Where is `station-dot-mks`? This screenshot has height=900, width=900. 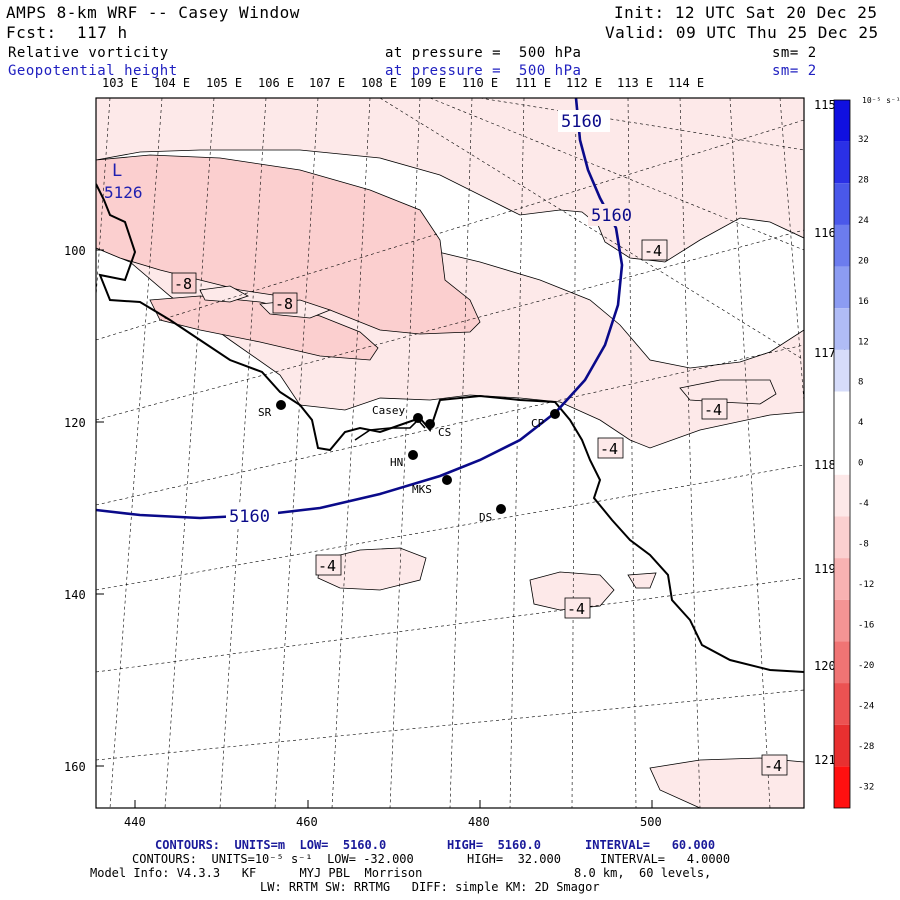 station-dot-mks is located at coordinates (447, 480).